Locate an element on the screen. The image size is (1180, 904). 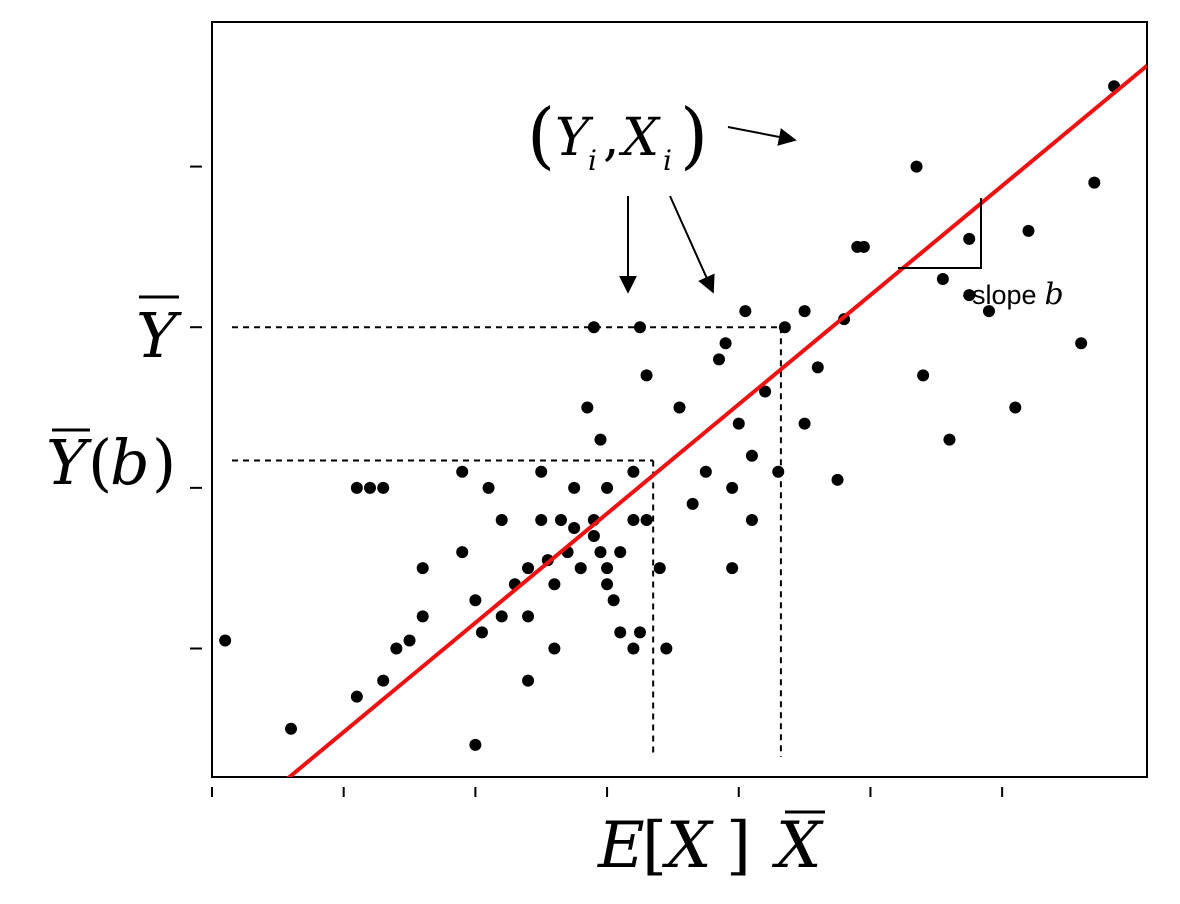
point-label-x: X is located at coordinates (639, 138).